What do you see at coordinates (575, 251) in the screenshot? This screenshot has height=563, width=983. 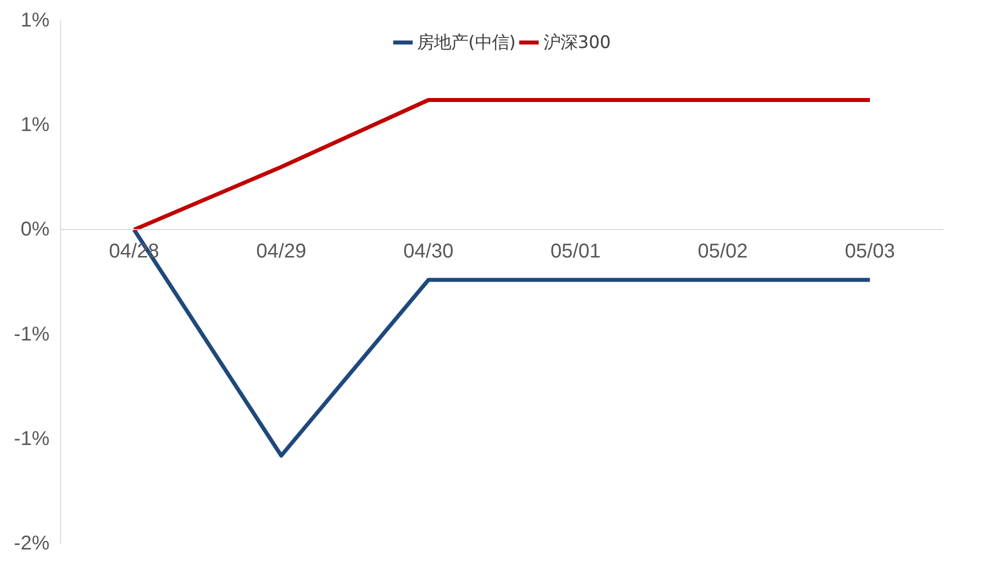 I see `x-tick-label: 05/01` at bounding box center [575, 251].